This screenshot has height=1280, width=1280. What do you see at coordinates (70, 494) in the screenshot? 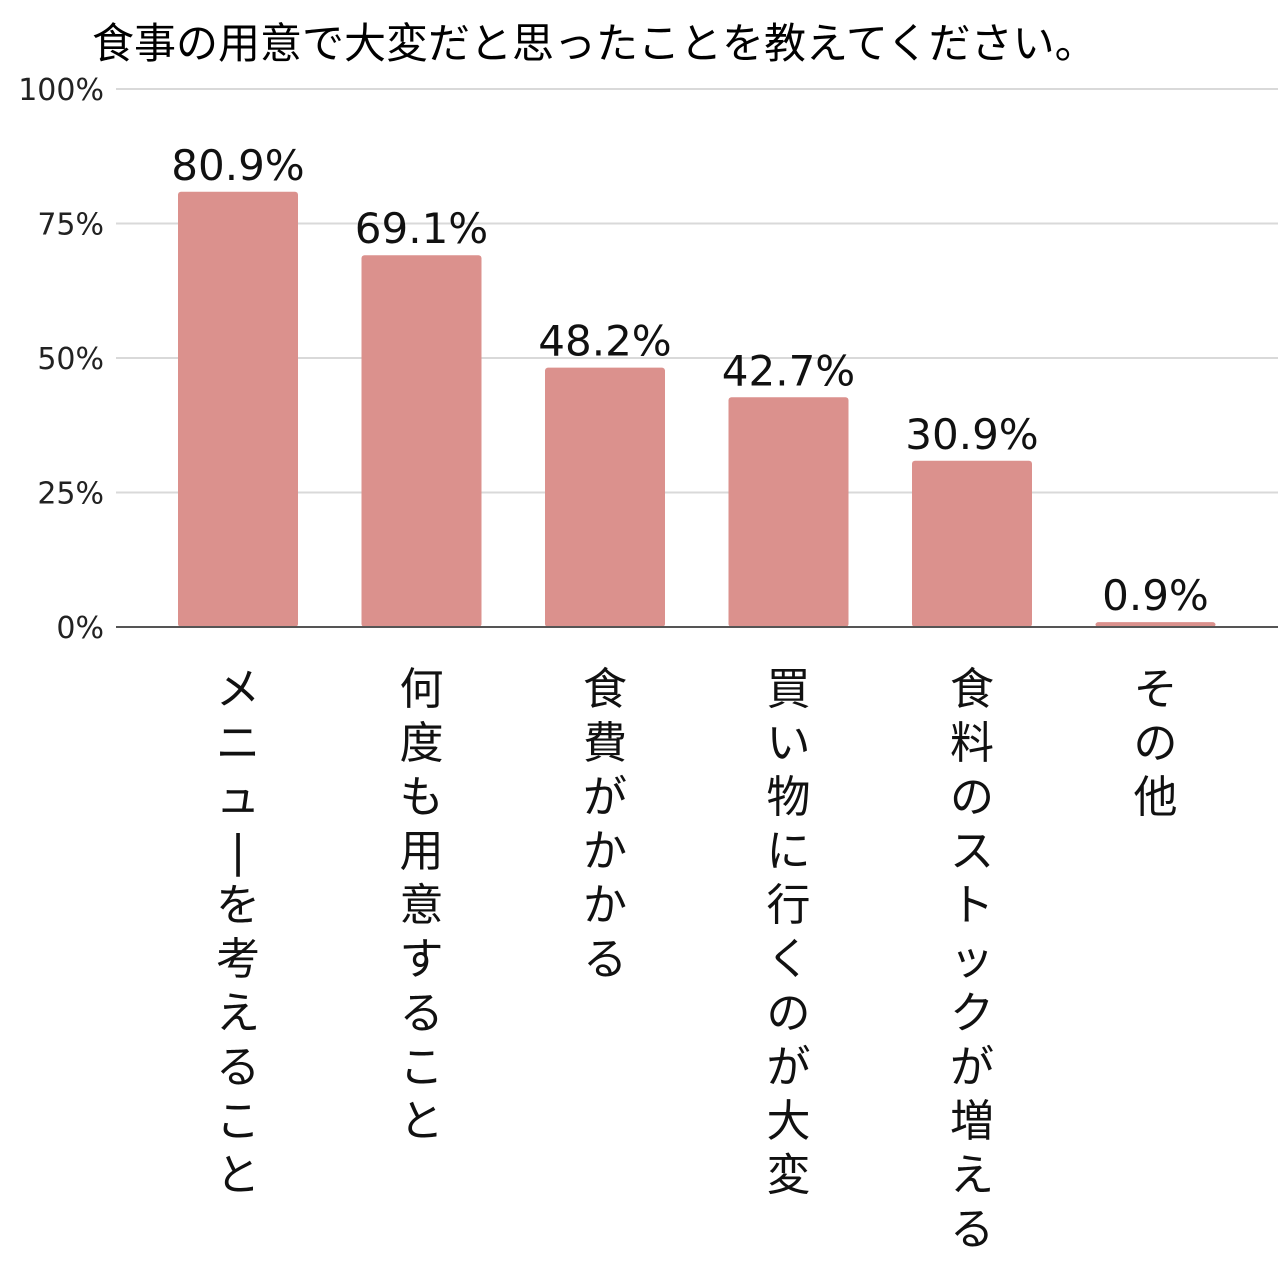
I see `y-tick-label: 25%` at bounding box center [70, 494].